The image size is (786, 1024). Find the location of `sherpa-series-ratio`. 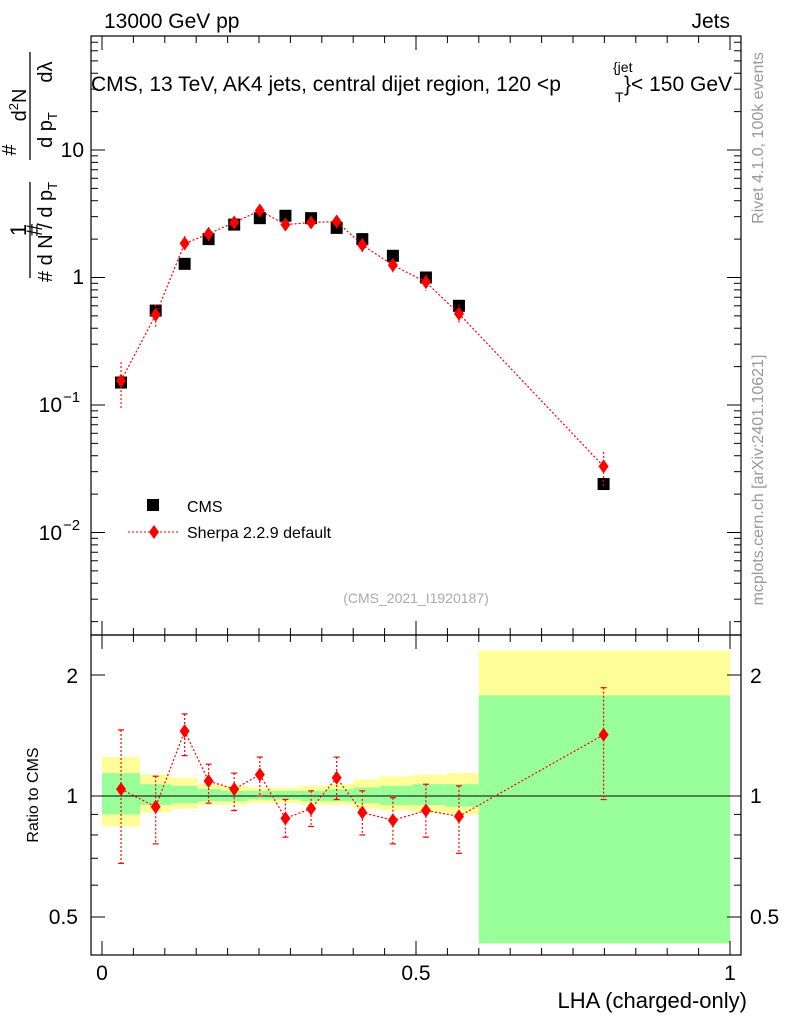

sherpa-series-ratio is located at coordinates (362, 775).